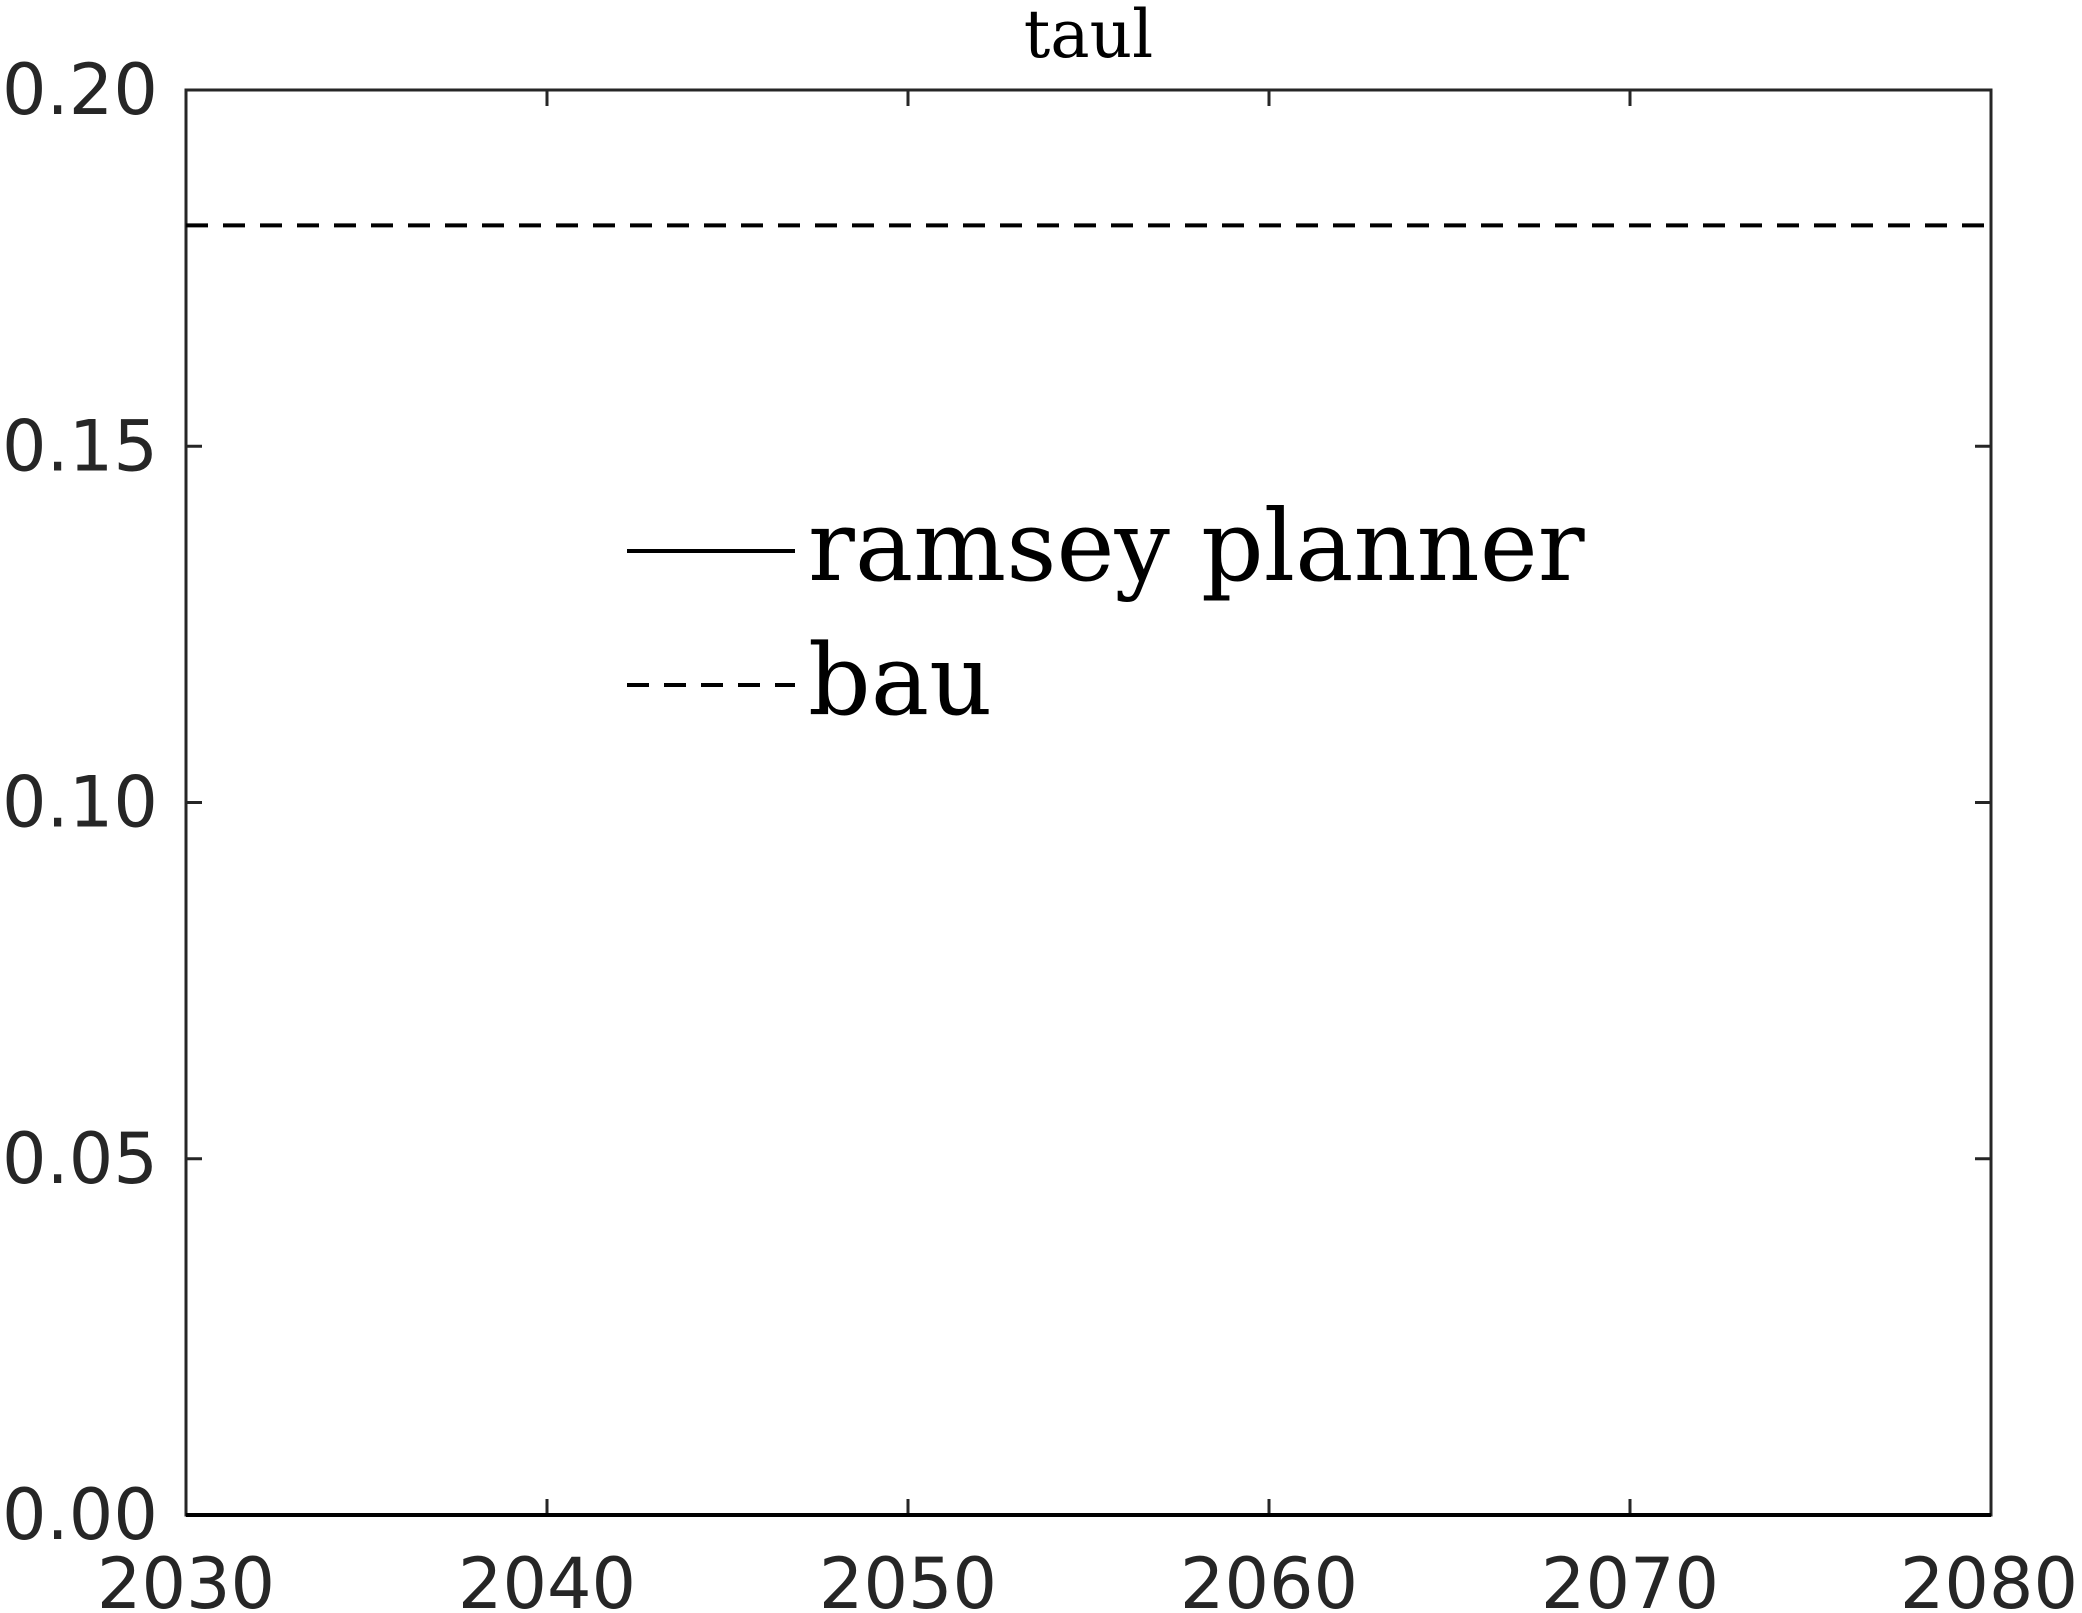 The height and width of the screenshot is (1613, 2082). I want to click on x-tick-label: 2030, so click(186, 1578).